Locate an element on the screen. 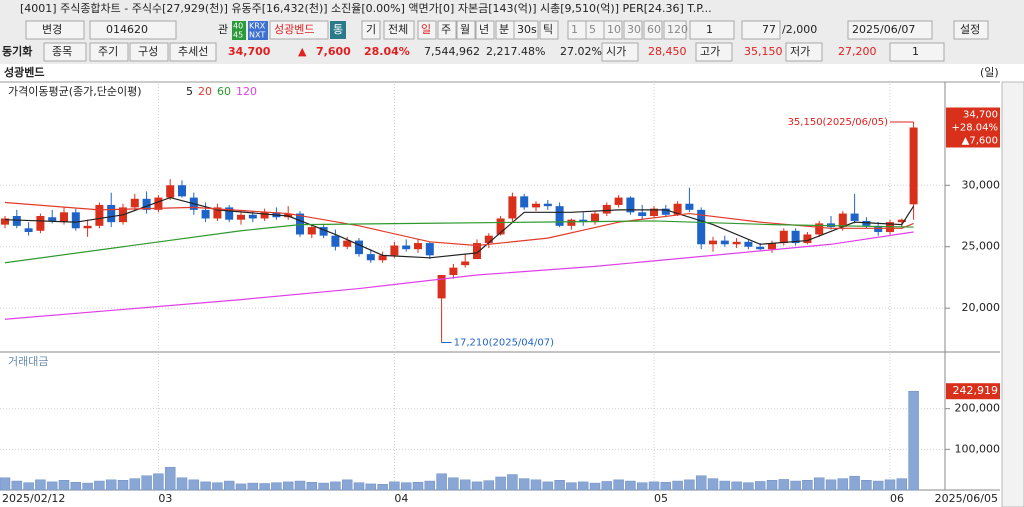  date-input is located at coordinates (890, 30).